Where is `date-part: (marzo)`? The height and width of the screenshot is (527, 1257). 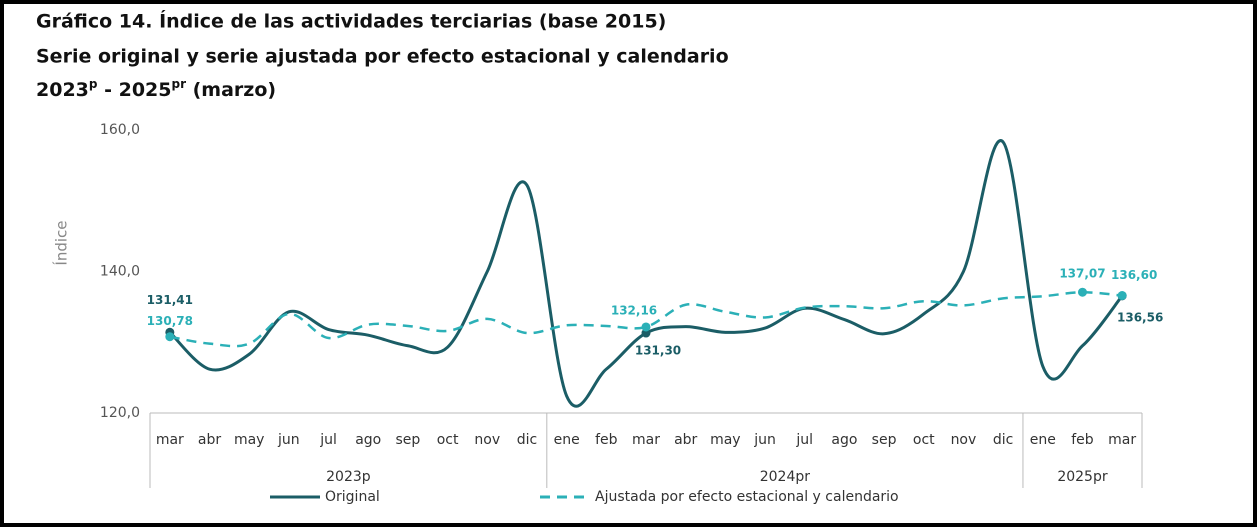
date-part: (marzo) is located at coordinates (231, 90).